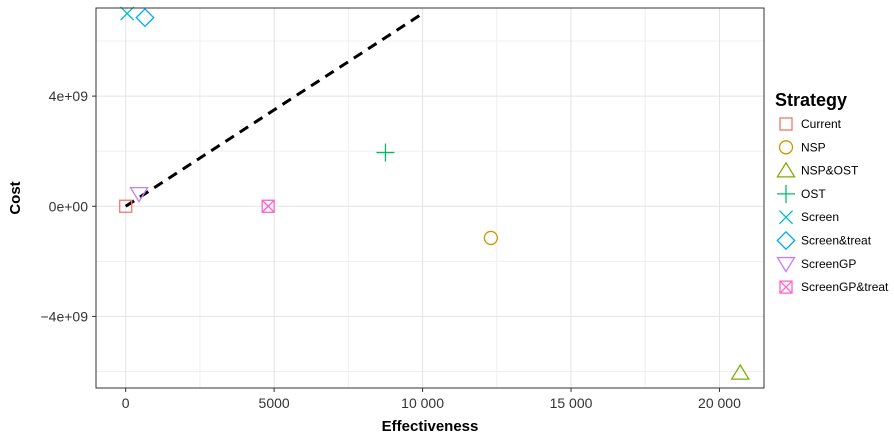  I want to click on legend-key-screengp-and-treat, so click(786, 287).